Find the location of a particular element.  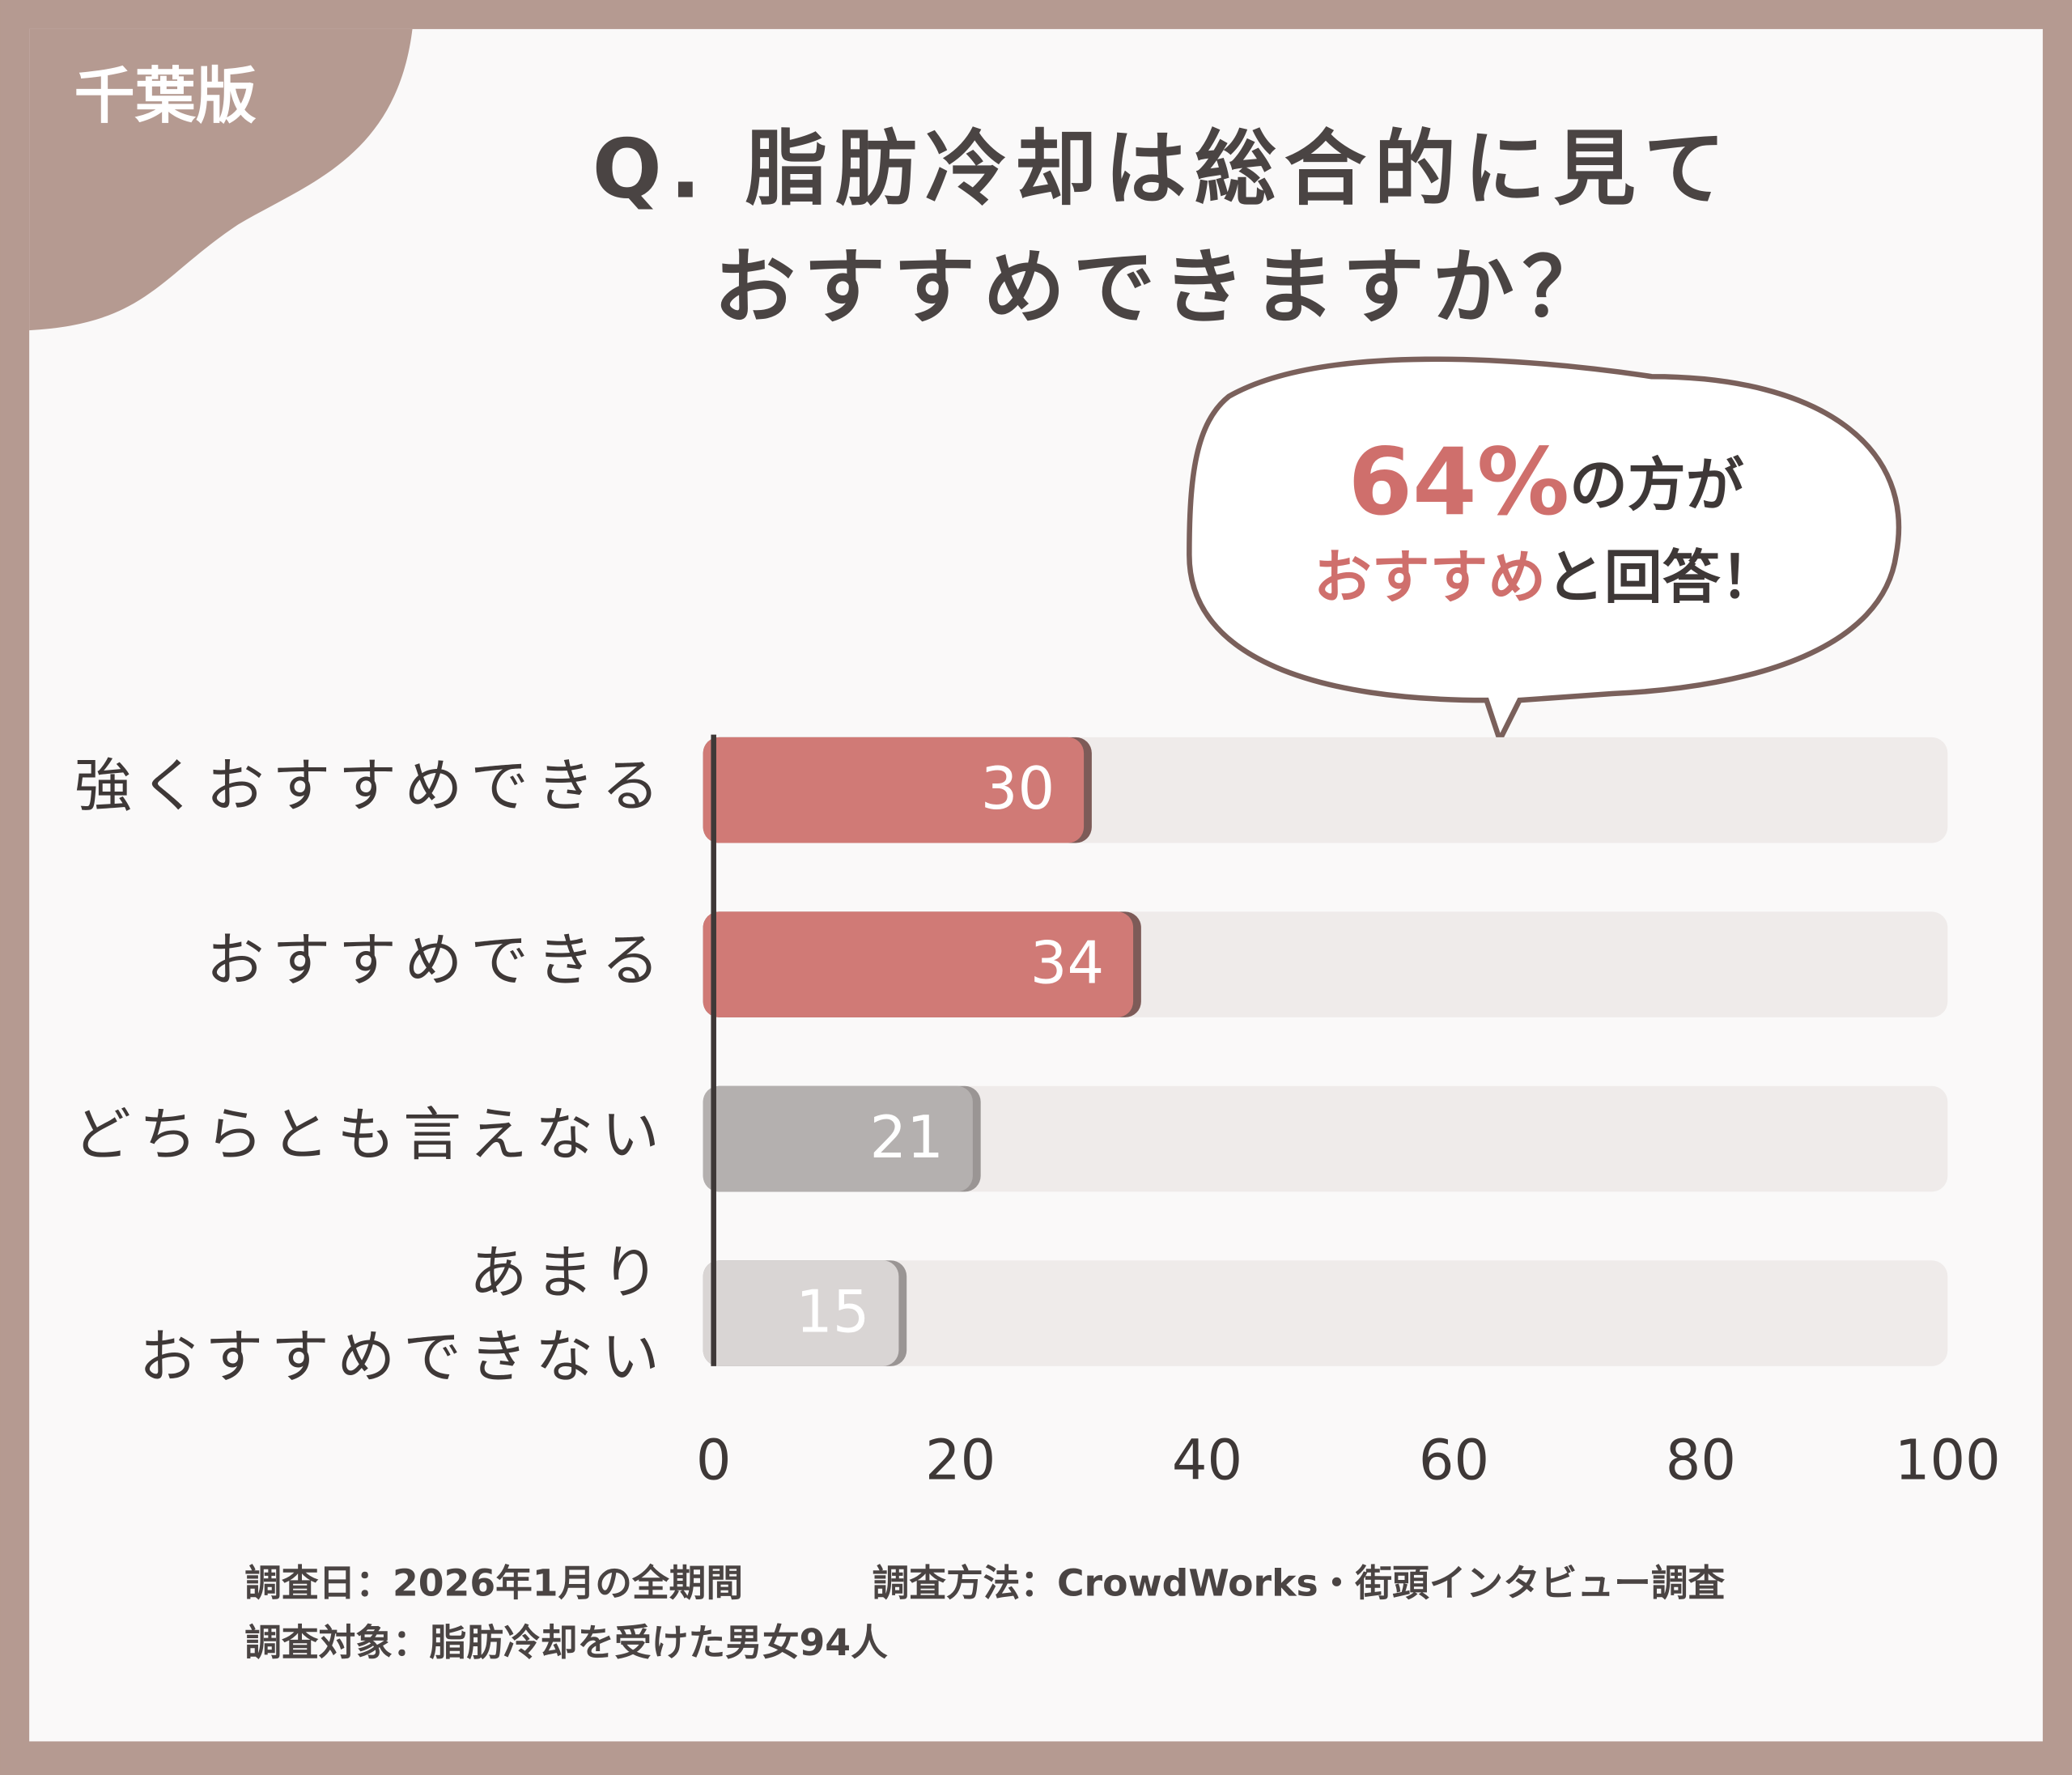

annotation: おすすめと回答！ is located at coordinates (1546, 577).